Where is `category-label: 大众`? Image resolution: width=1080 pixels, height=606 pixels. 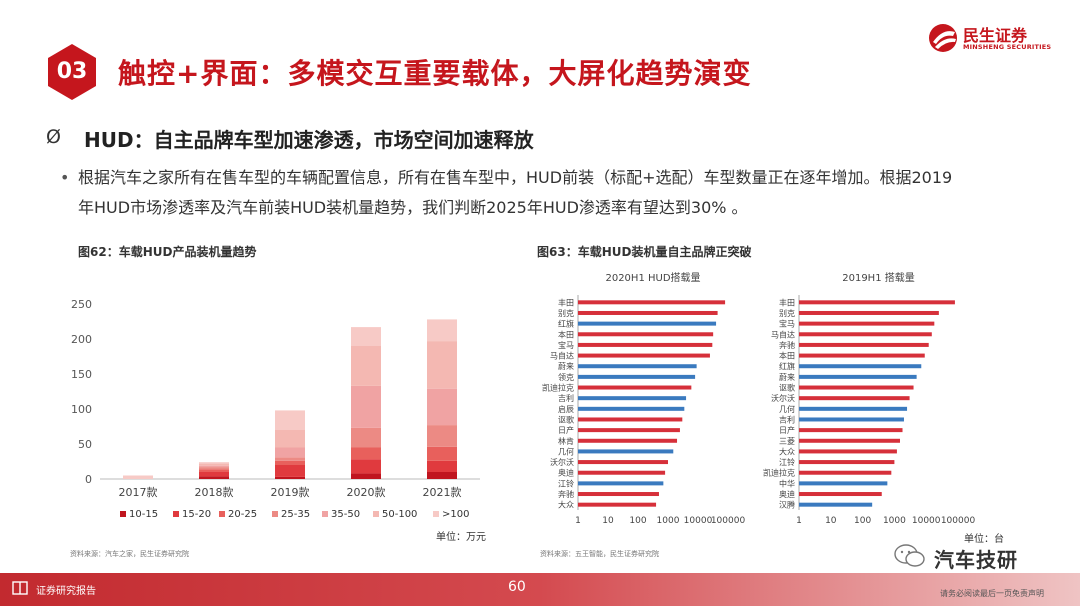
category-label: 大众 is located at coordinates (566, 505).